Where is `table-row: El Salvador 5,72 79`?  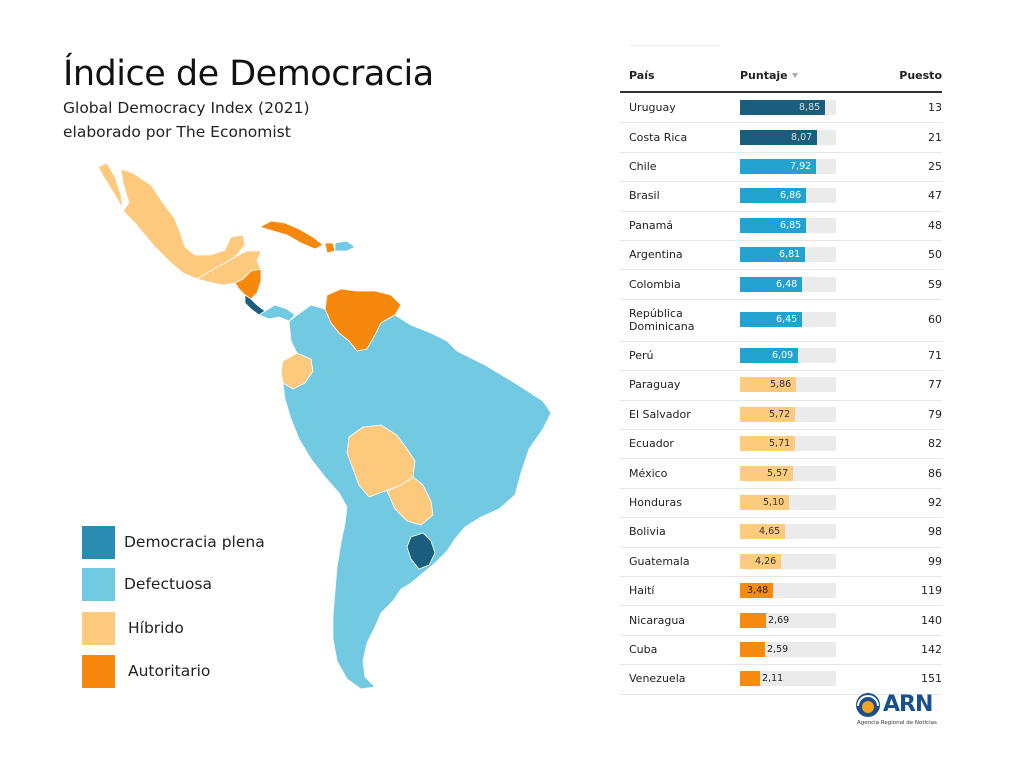
table-row: El Salvador 5,72 79 is located at coordinates (781, 415).